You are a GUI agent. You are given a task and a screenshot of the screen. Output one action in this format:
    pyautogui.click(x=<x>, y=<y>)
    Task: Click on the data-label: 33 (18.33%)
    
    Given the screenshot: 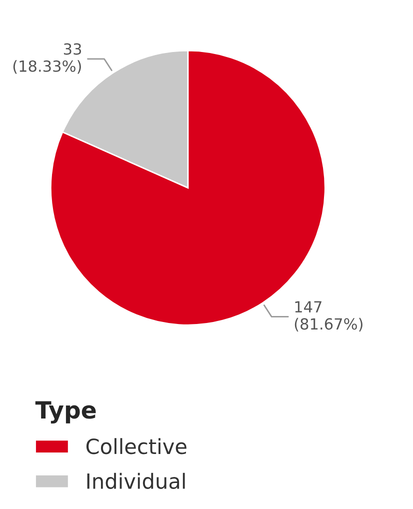 What is the action you would take?
    pyautogui.click(x=47, y=58)
    